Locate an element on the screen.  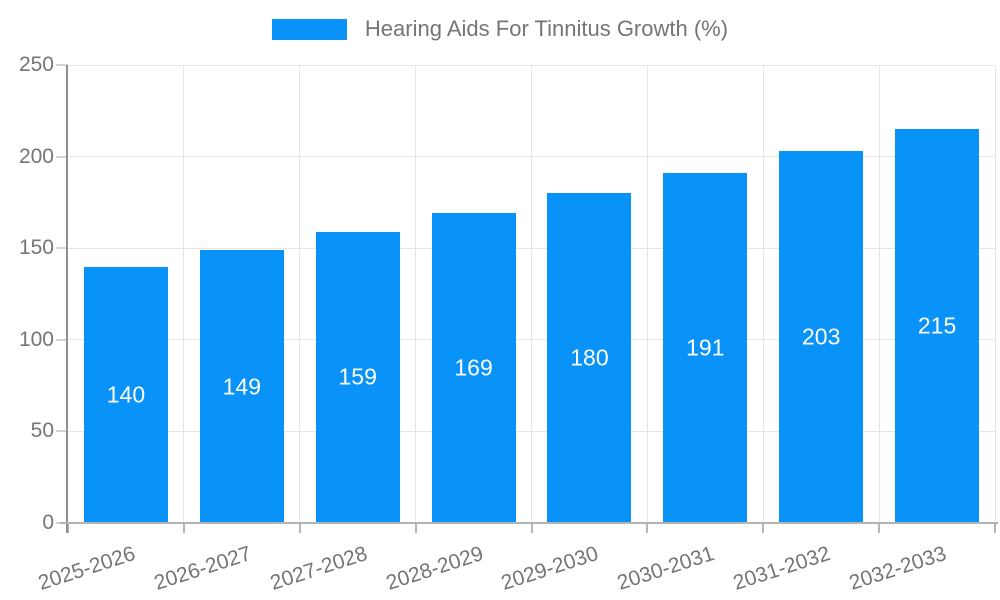
bar: 140 is located at coordinates (125, 394).